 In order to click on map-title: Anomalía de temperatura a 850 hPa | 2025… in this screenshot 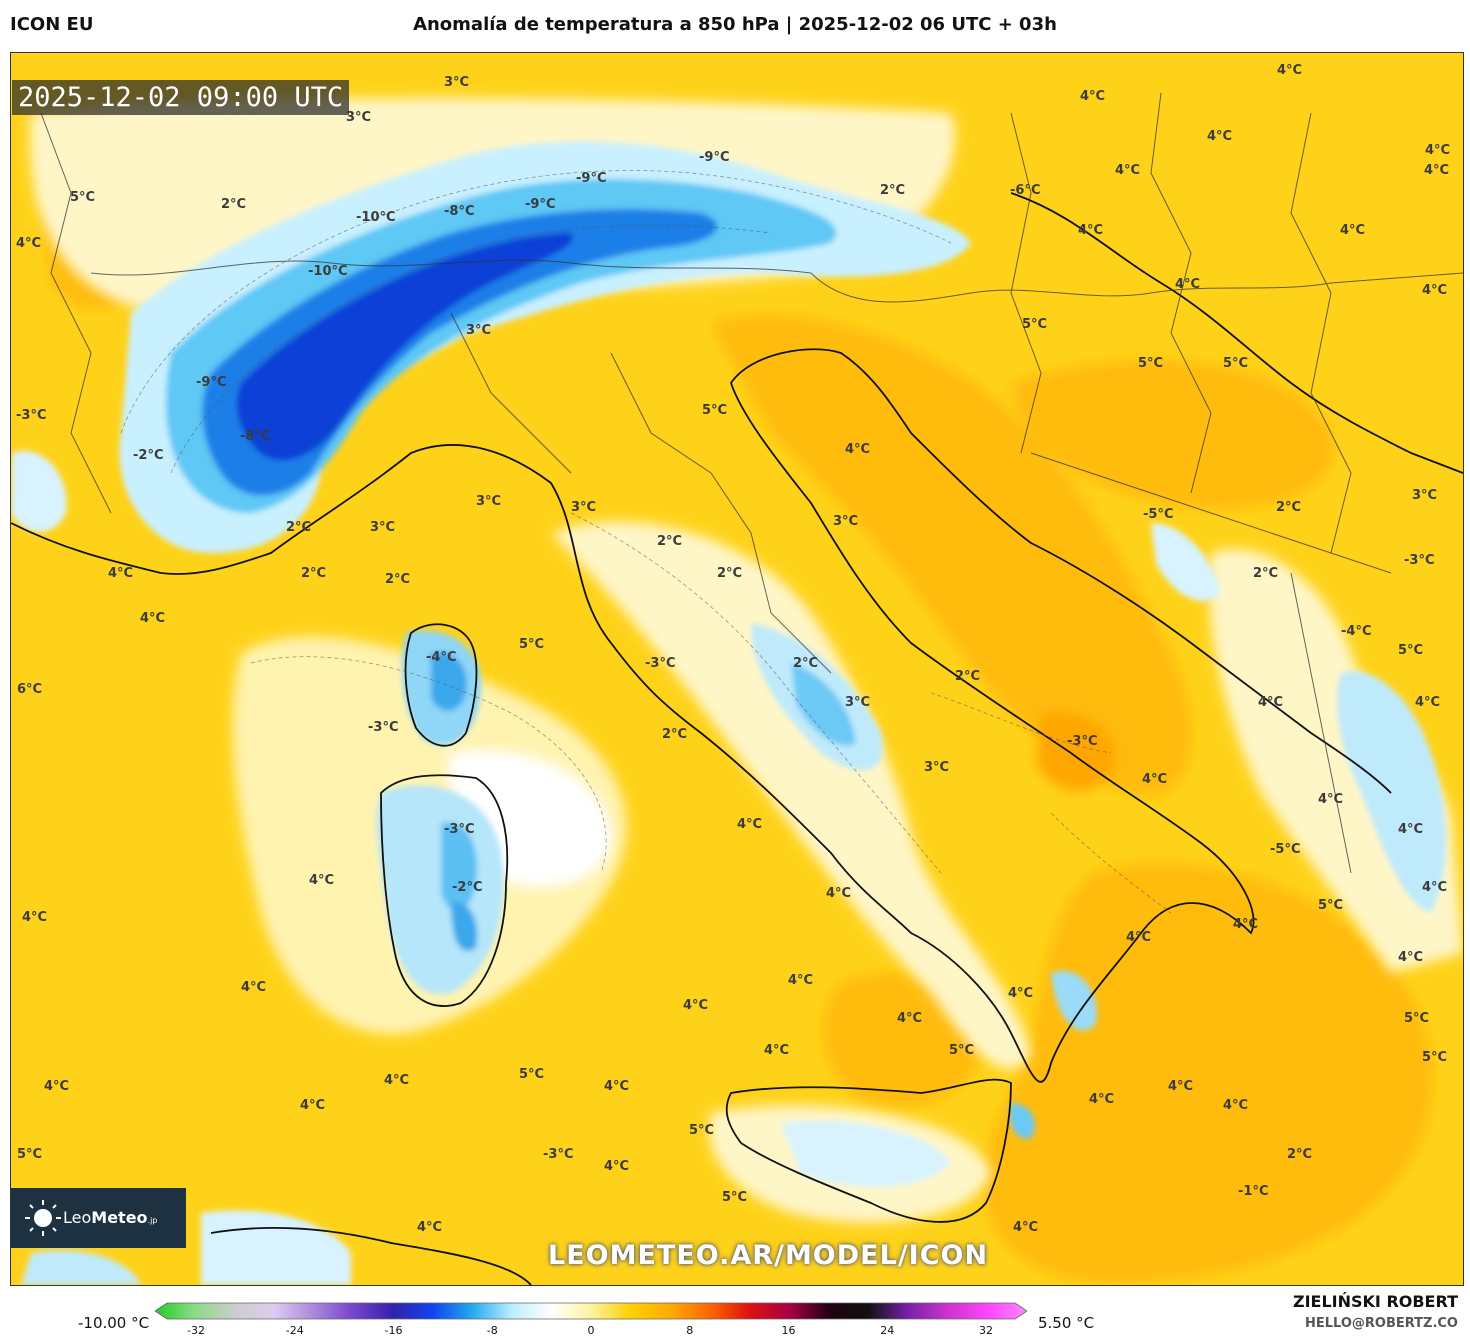, I will do `click(735, 24)`.